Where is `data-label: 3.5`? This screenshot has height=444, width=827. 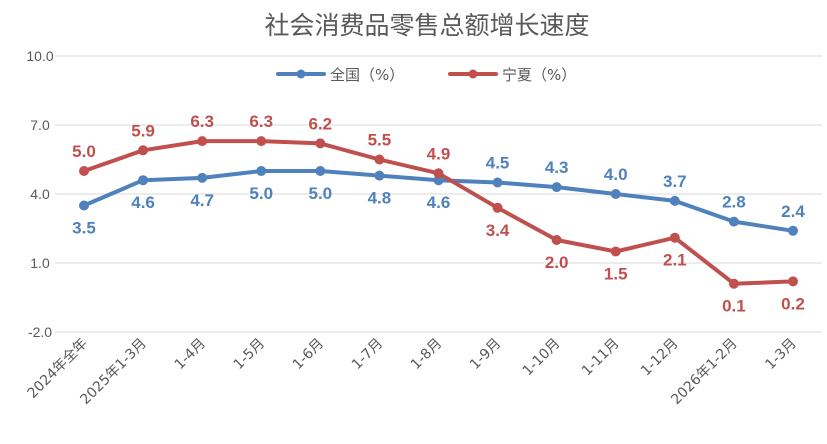
data-label: 3.5 is located at coordinates (84, 228).